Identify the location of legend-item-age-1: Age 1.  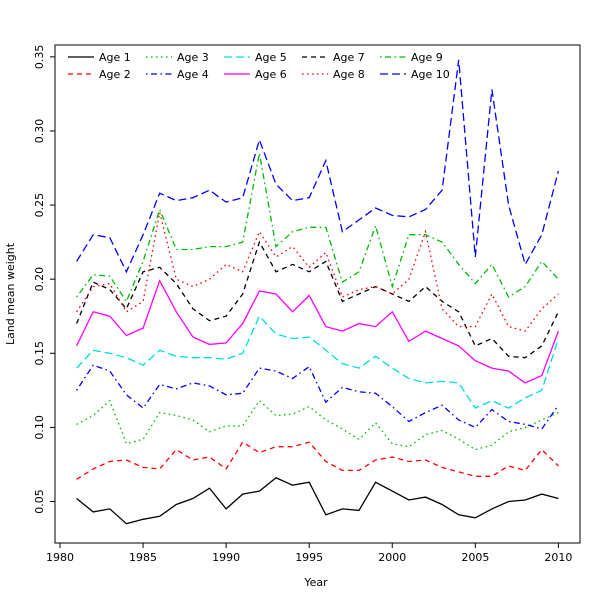
(99, 57).